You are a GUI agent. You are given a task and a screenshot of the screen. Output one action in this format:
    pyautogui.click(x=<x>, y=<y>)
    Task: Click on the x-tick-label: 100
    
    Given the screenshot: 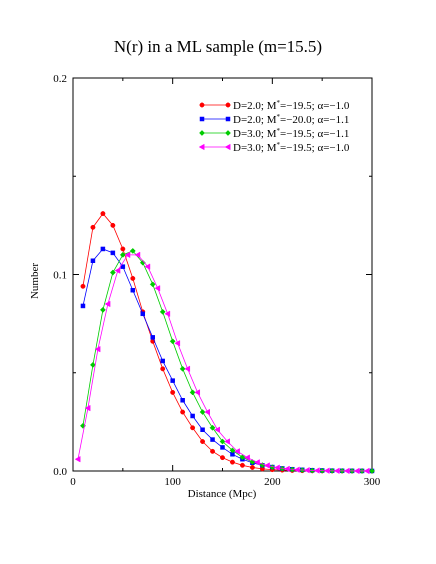 What is the action you would take?
    pyautogui.click(x=172, y=482)
    